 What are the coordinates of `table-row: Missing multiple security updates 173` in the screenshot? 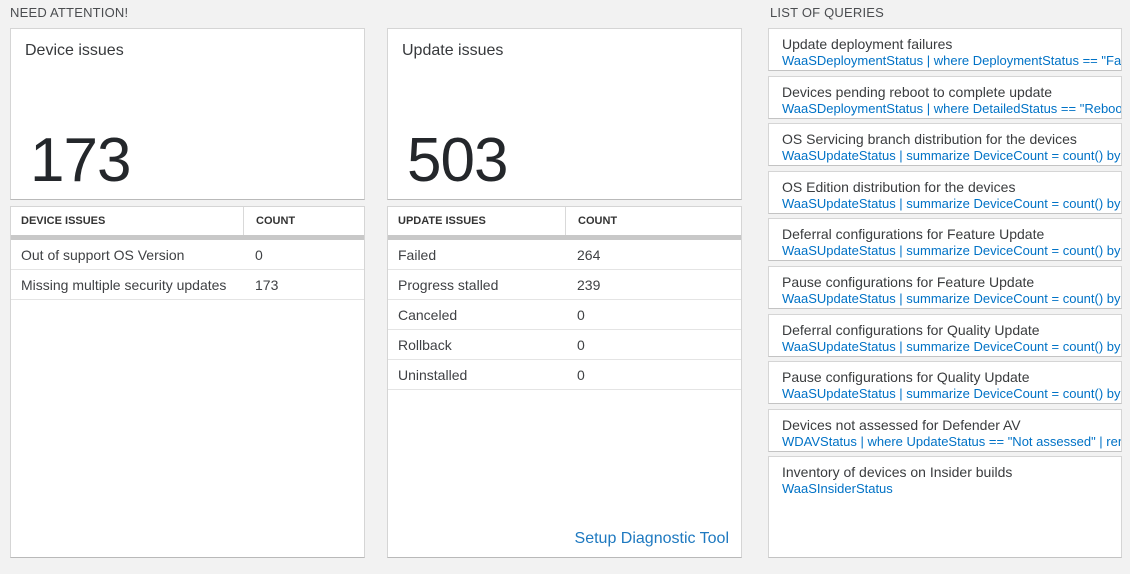 It's located at (187, 285).